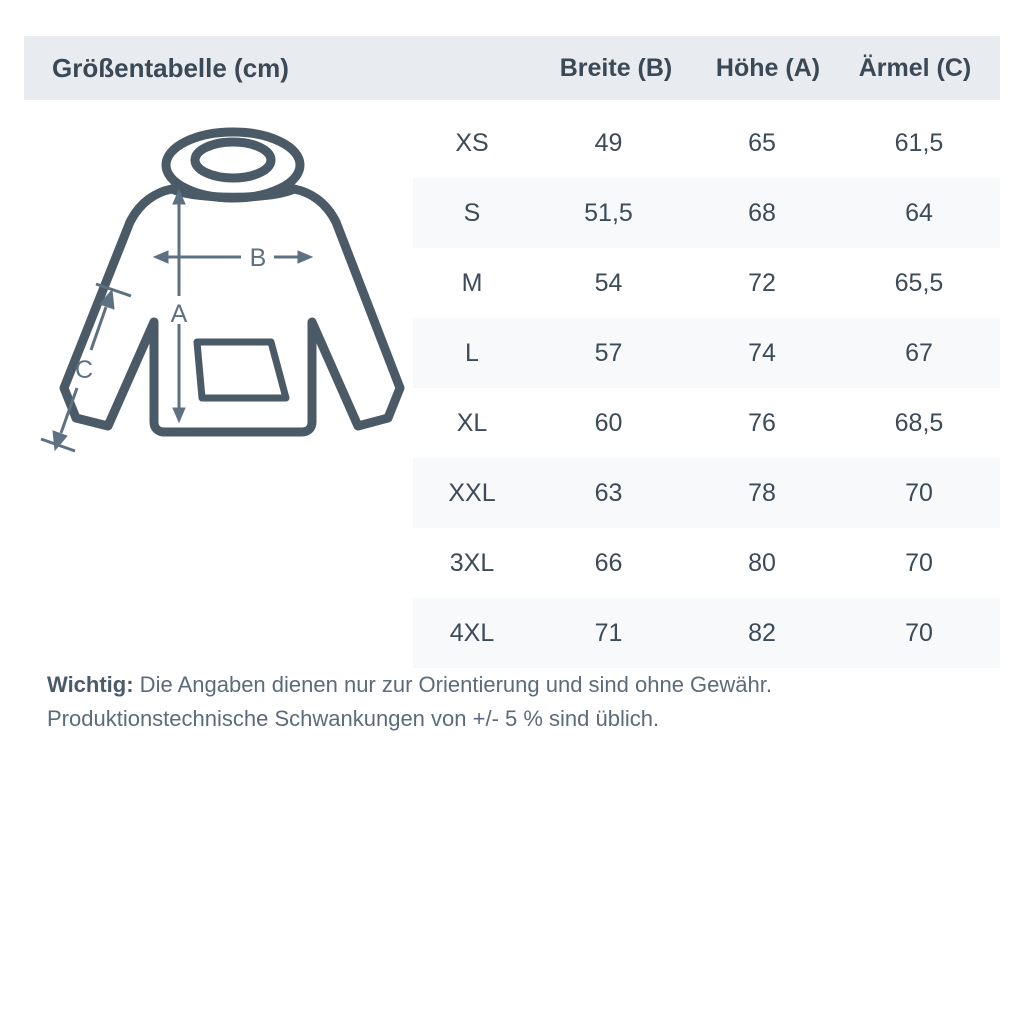  I want to click on cell-width: 60, so click(608, 422).